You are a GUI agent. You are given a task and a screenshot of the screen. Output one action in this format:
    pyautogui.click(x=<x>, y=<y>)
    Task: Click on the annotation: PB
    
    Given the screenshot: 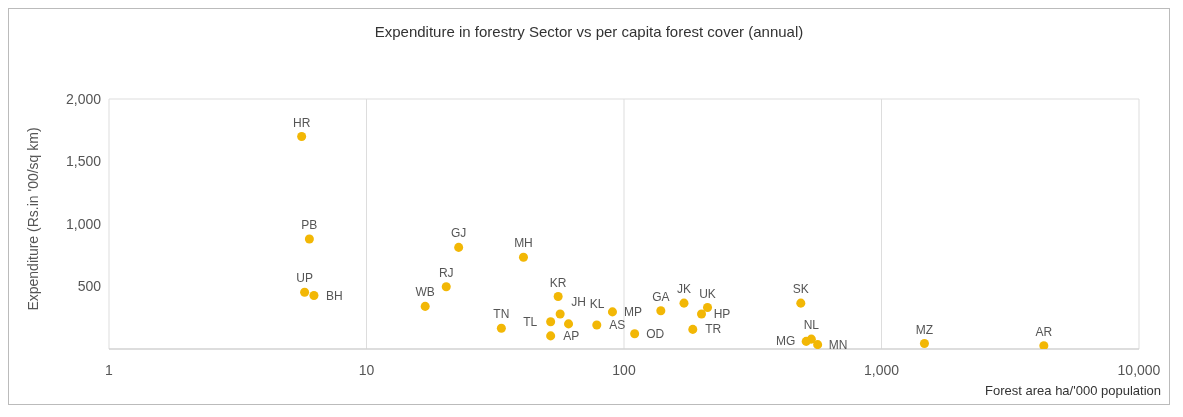 What is the action you would take?
    pyautogui.click(x=309, y=225)
    